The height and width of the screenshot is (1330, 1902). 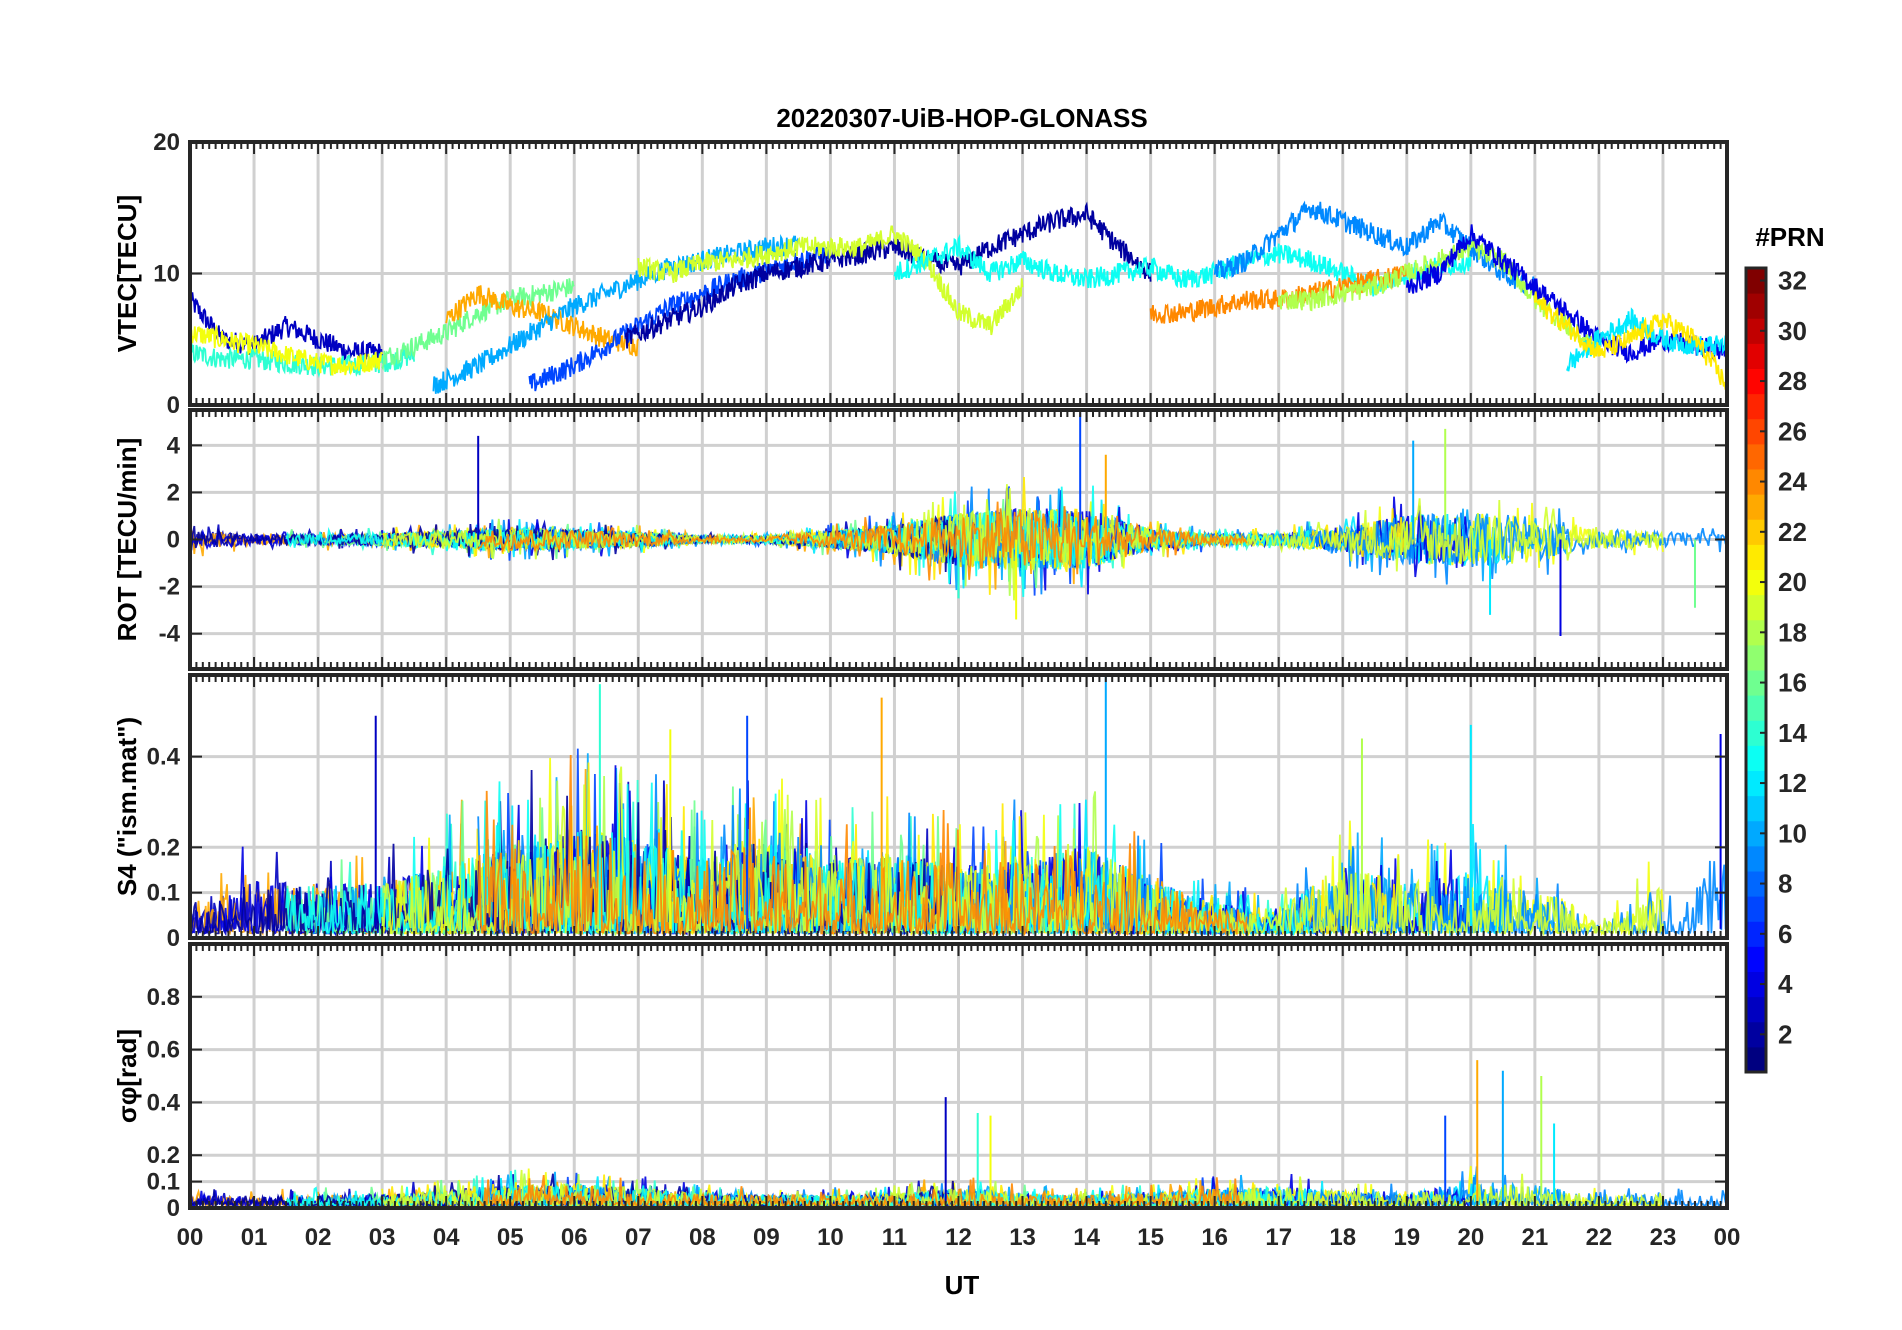 What do you see at coordinates (962, 1285) in the screenshot?
I see `x-axis-label: UT` at bounding box center [962, 1285].